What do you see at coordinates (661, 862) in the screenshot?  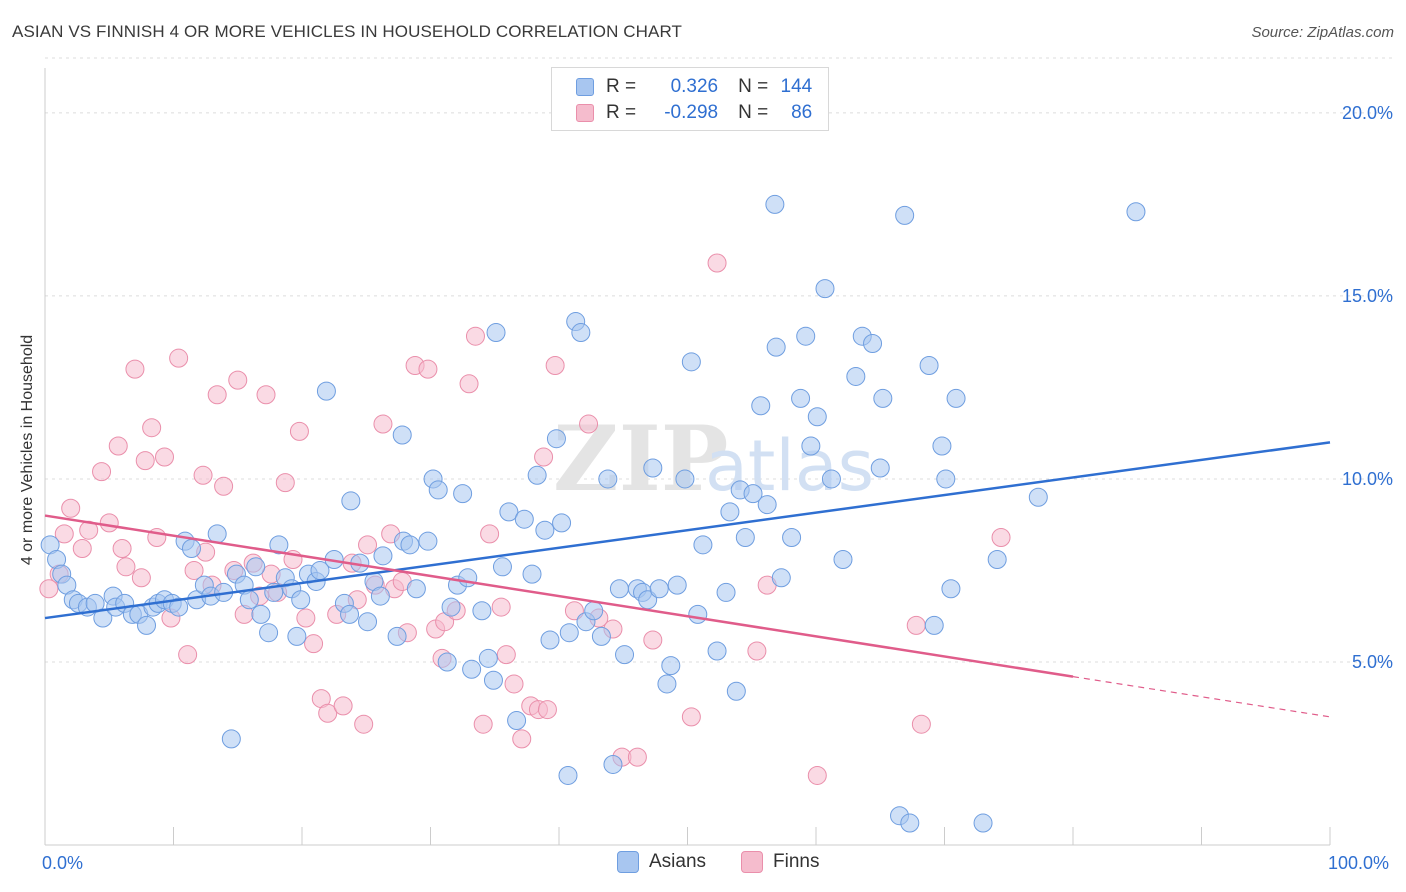 I see `legend-item-asians: Asians` at bounding box center [661, 862].